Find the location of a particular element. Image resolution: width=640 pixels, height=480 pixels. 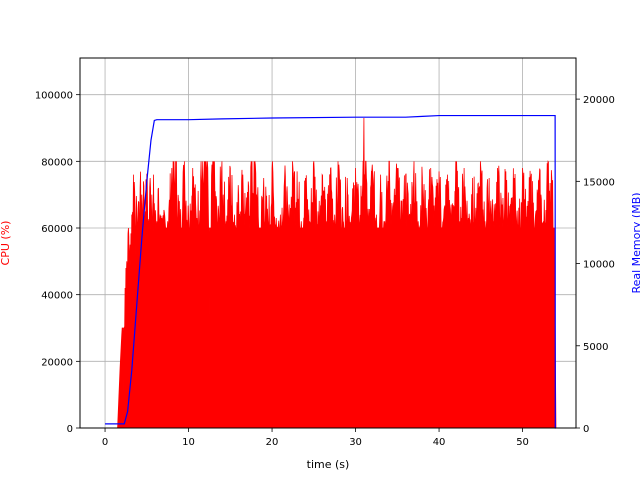

x-tick-label: 40 is located at coordinates (439, 442).